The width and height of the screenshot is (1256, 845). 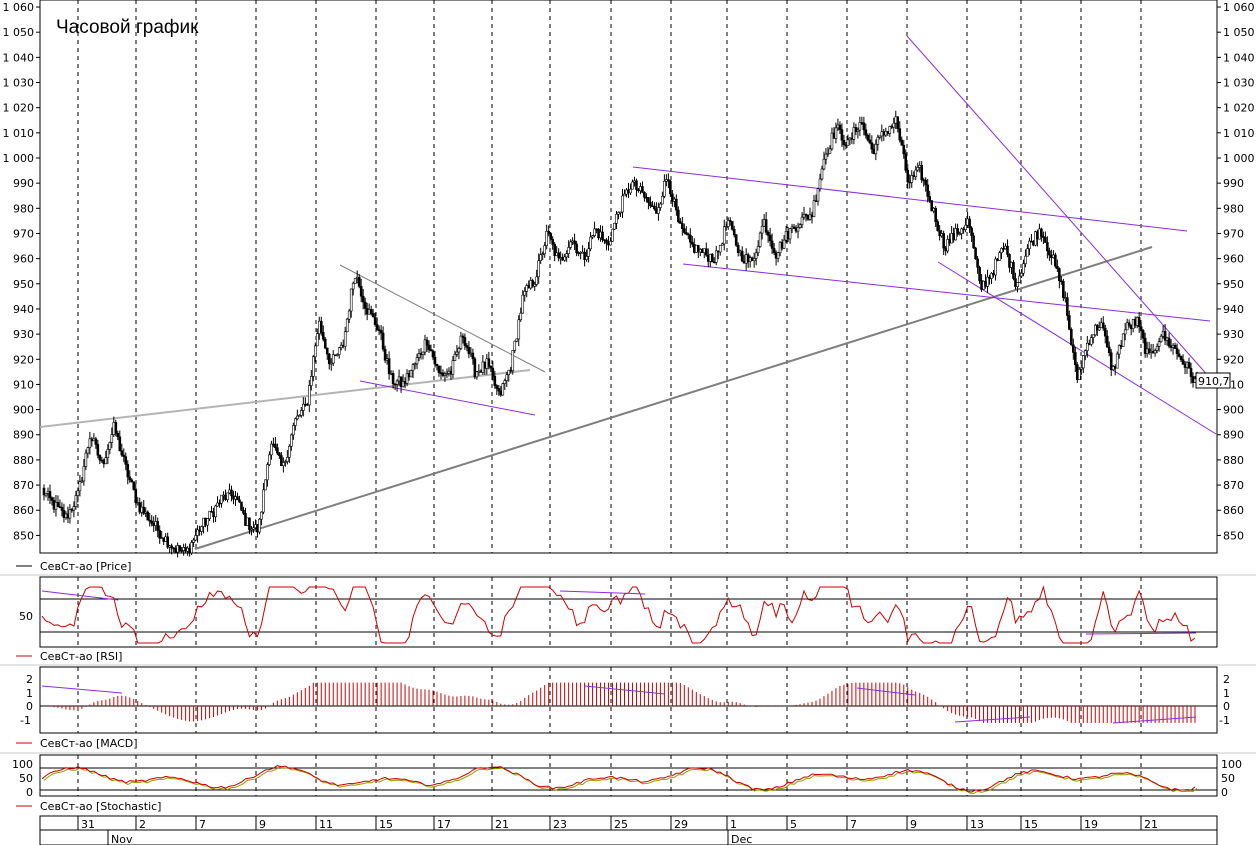 What do you see at coordinates (1239, 133) in the screenshot?
I see `y-tick-label-right: 1 010` at bounding box center [1239, 133].